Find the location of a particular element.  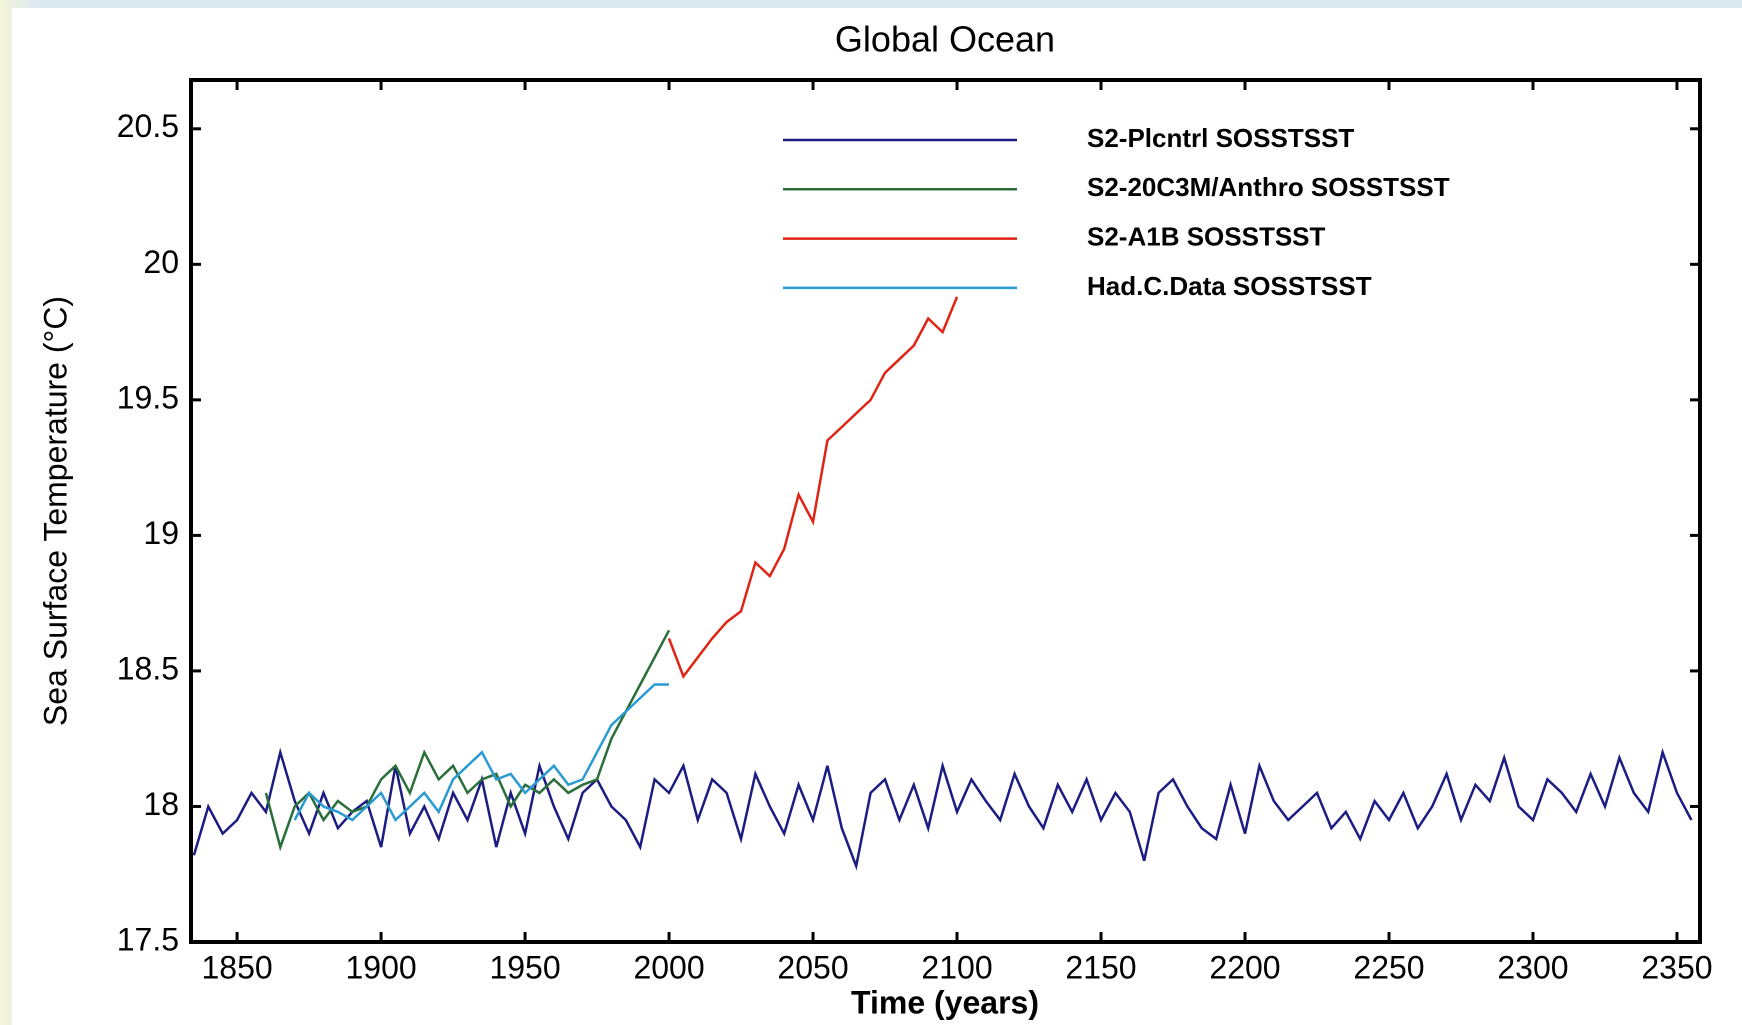

x-tick-label: 2250 is located at coordinates (1388, 967).